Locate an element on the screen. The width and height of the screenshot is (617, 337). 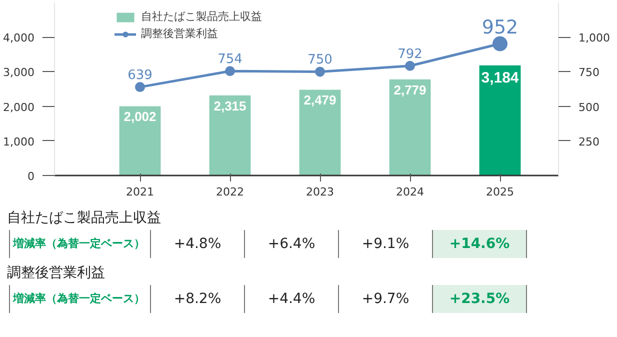
y-tick-label: 3,000 is located at coordinates (19, 73).